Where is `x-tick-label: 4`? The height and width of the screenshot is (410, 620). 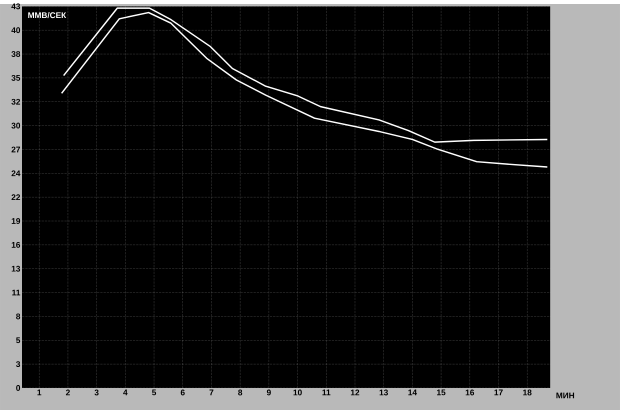 x-tick-label: 4 is located at coordinates (125, 393).